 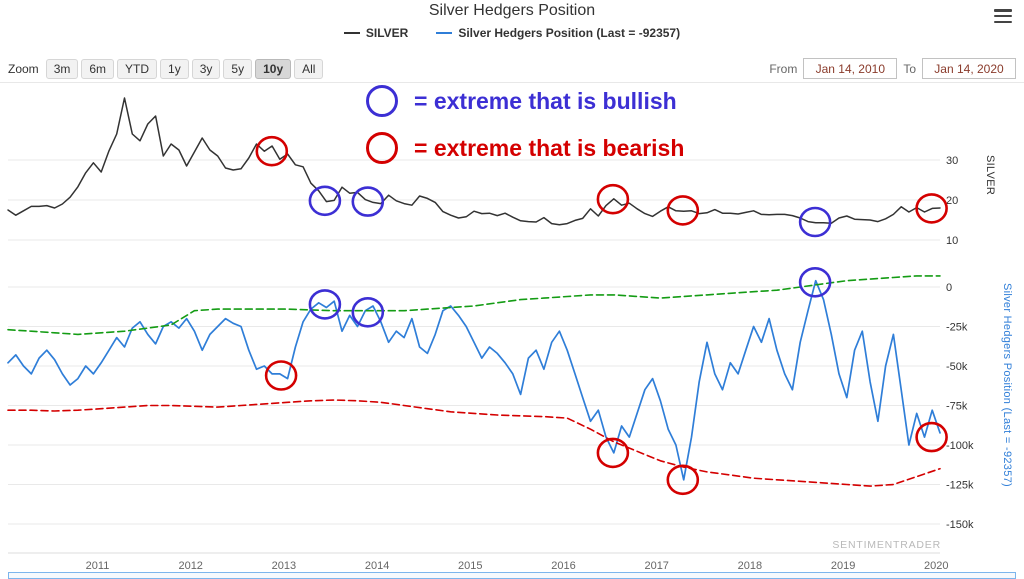 I want to click on to-label: To, so click(x=909, y=68).